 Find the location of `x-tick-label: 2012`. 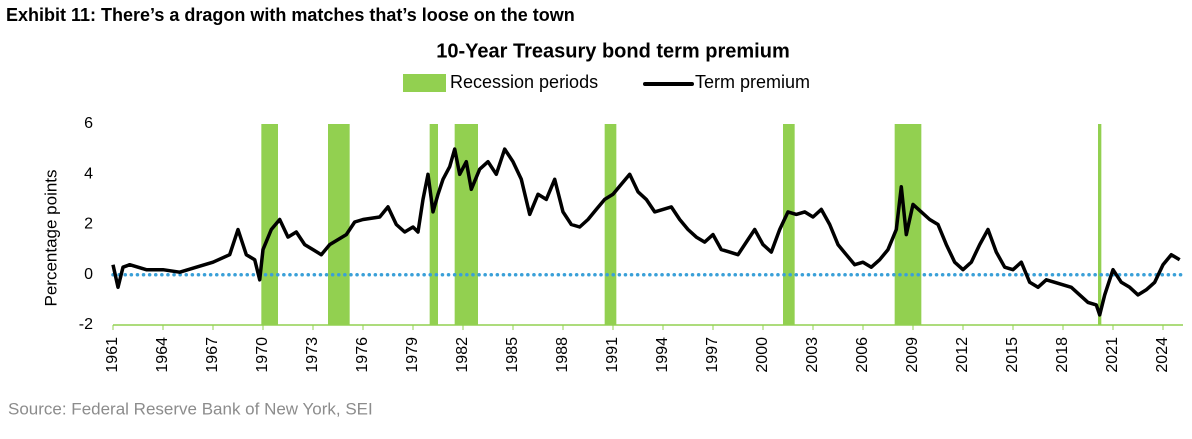

x-tick-label: 2012 is located at coordinates (962, 355).